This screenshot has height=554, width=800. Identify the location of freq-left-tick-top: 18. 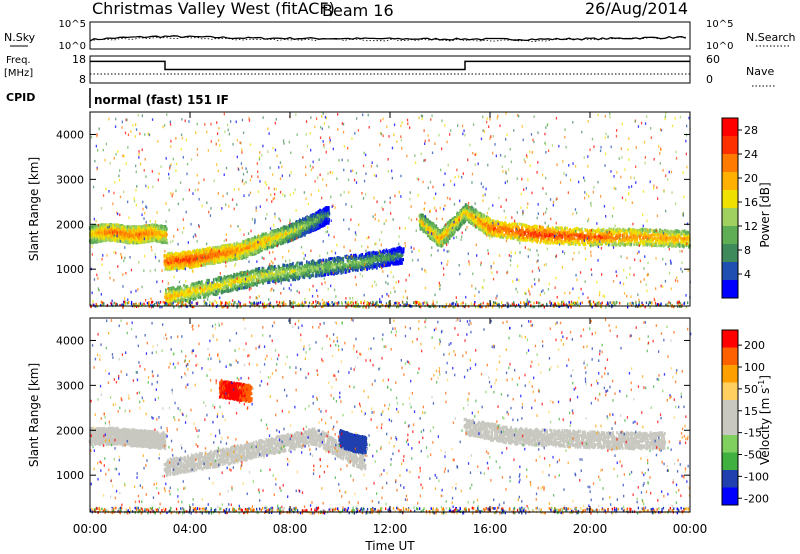
(79, 59).